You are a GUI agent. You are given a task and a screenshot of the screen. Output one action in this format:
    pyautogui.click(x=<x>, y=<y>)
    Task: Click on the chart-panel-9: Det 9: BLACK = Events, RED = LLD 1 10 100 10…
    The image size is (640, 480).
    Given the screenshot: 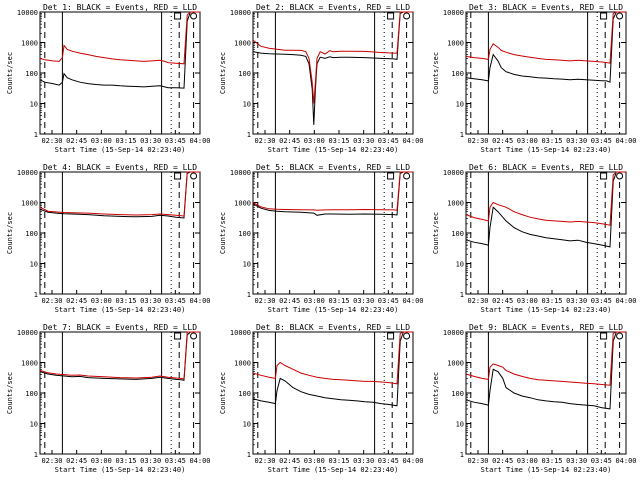 What is the action you would take?
    pyautogui.click(x=534, y=398)
    